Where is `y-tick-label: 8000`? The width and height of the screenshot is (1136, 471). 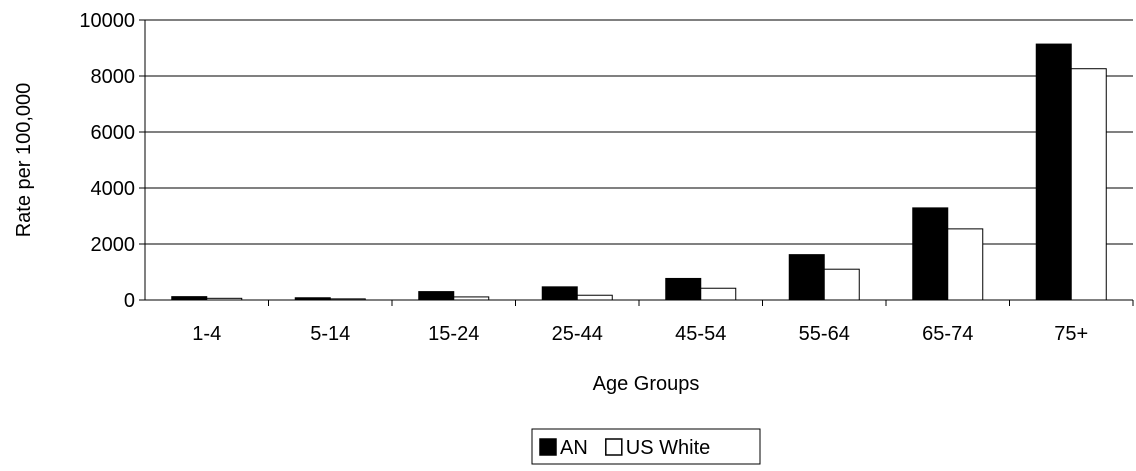
y-tick-label: 8000 is located at coordinates (113, 77).